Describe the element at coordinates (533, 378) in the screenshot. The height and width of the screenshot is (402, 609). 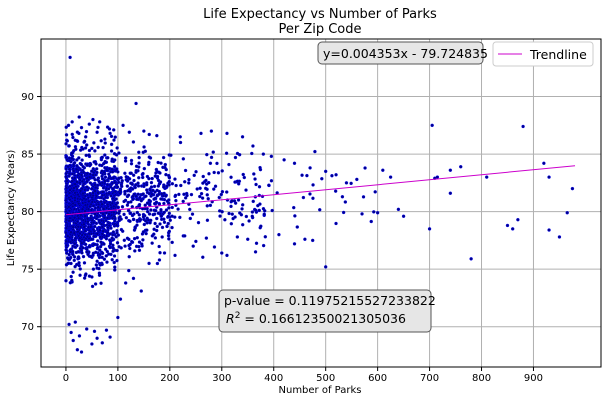
I see `x-tick-label: 900` at that location.